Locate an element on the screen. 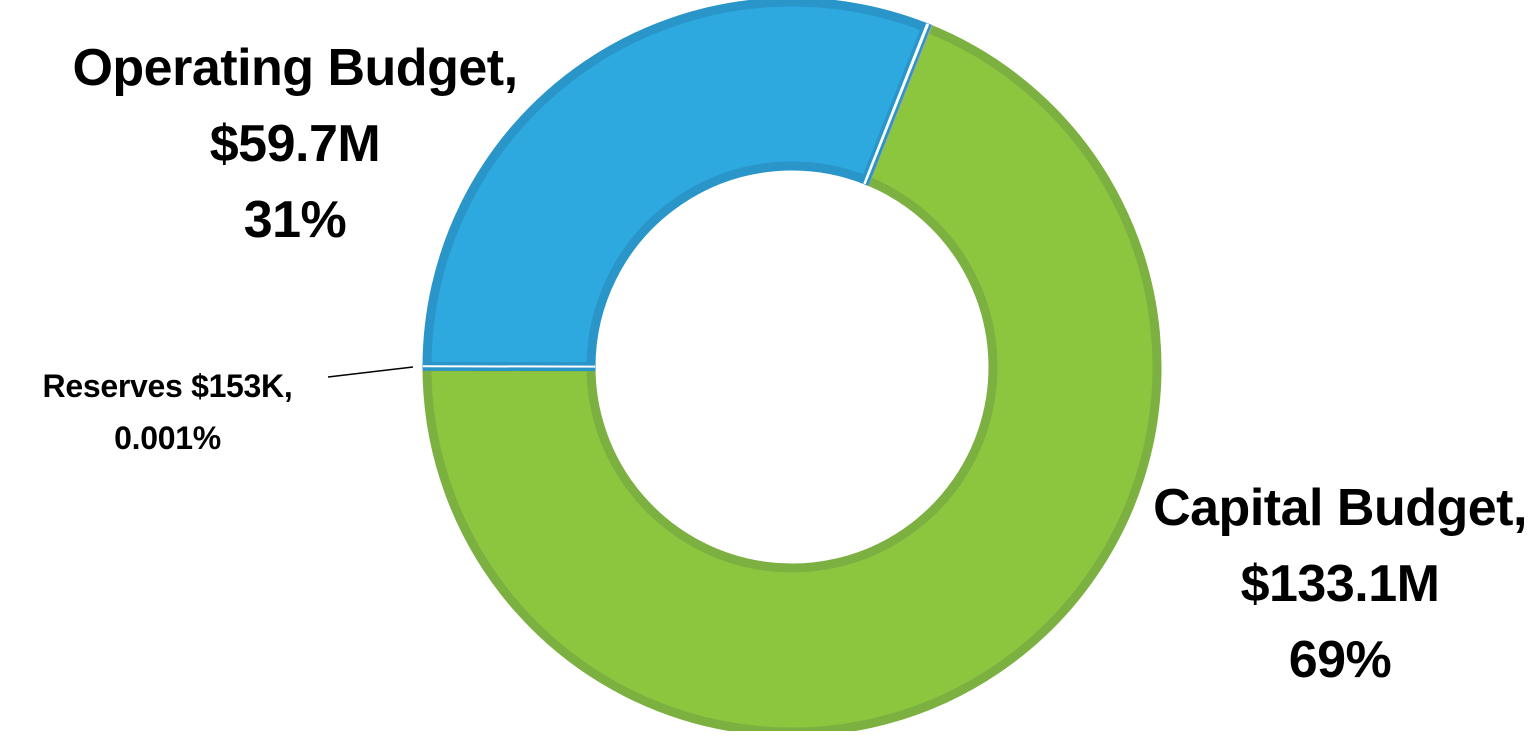 This screenshot has height=736, width=1540. reserves-label-name: Reserves $153K, is located at coordinates (167, 386).